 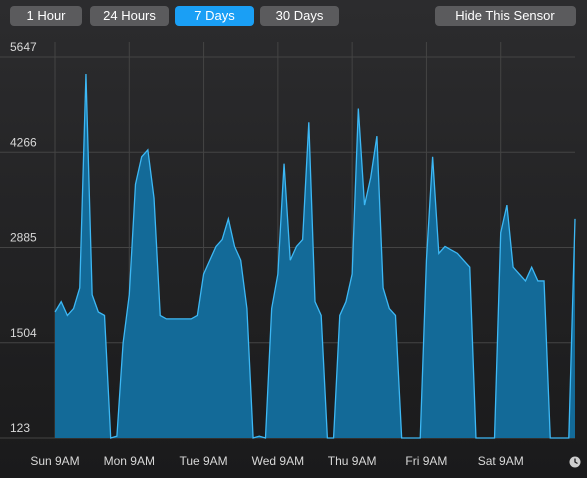 I want to click on hide-button-label: Hide This Sensor, so click(x=505, y=15).